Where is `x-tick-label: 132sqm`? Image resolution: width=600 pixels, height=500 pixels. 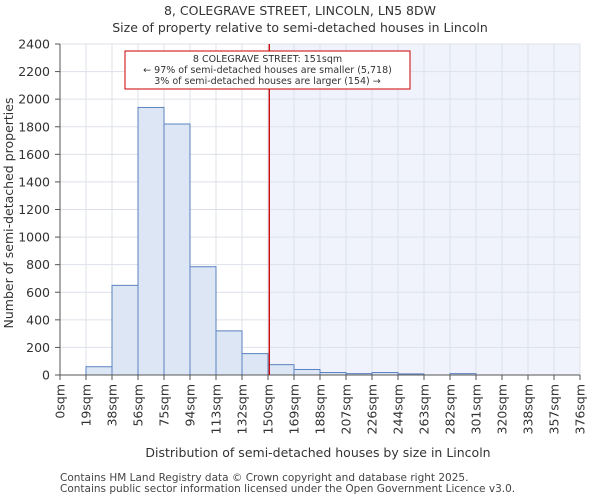 x-tick-label: 132sqm is located at coordinates (242, 409).